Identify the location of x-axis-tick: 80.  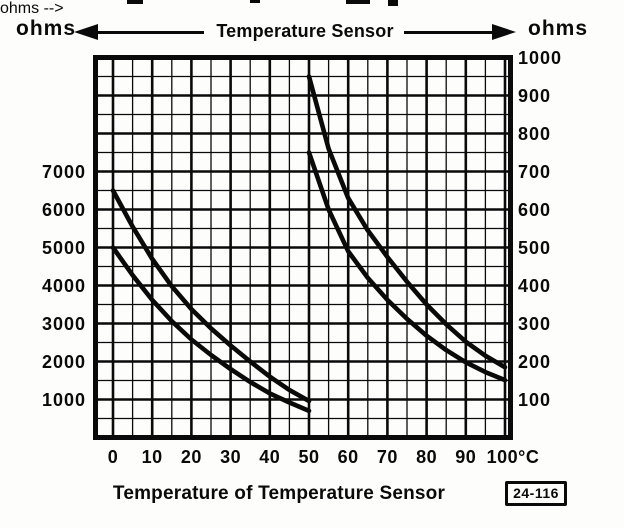
(427, 457).